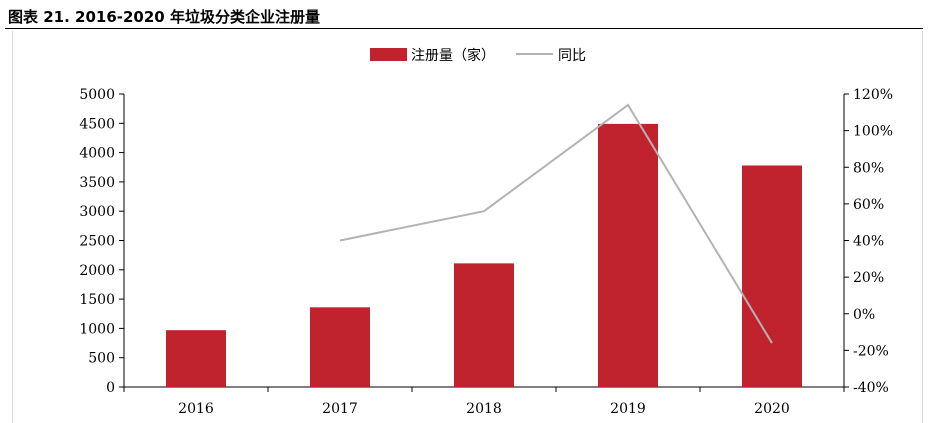 The height and width of the screenshot is (423, 929). What do you see at coordinates (97, 300) in the screenshot?
I see `y-left-tick-label: 1500` at bounding box center [97, 300].